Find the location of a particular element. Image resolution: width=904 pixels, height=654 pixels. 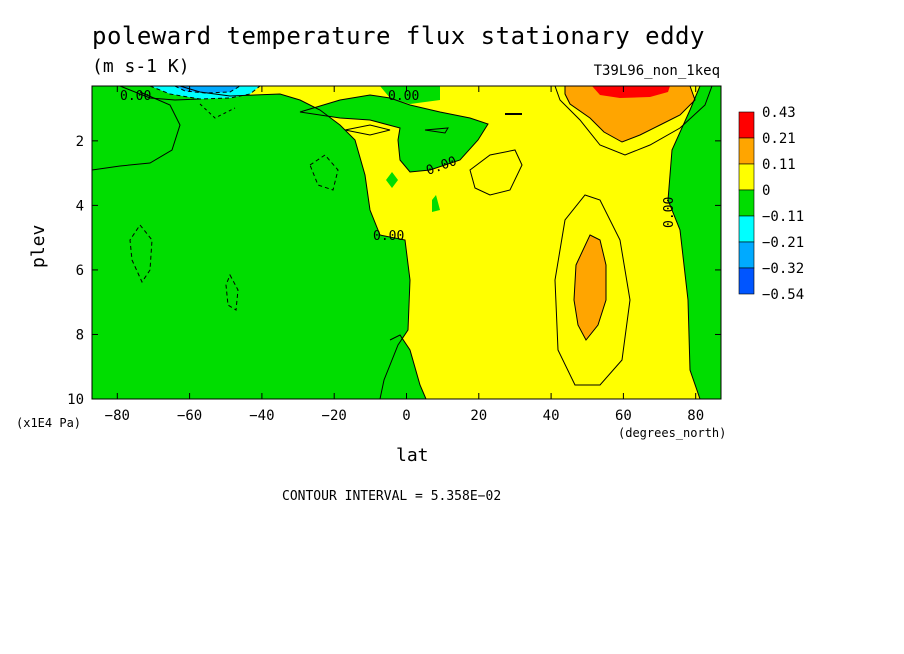

colorbar-level-label: 0.43 is located at coordinates (779, 113).